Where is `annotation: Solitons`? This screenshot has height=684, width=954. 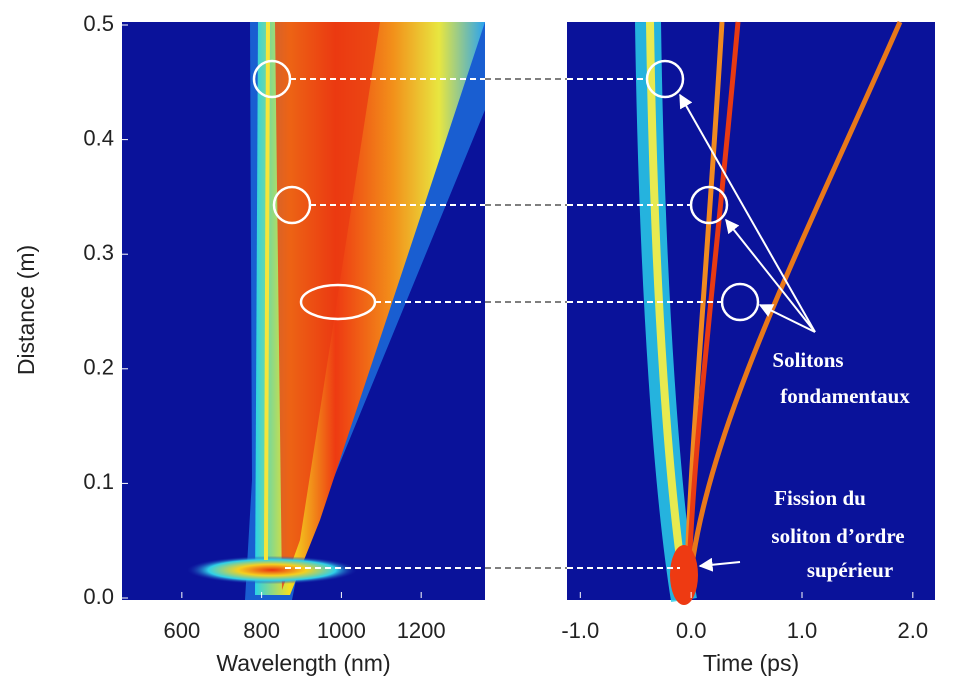
annotation: Solitons is located at coordinates (807, 360).